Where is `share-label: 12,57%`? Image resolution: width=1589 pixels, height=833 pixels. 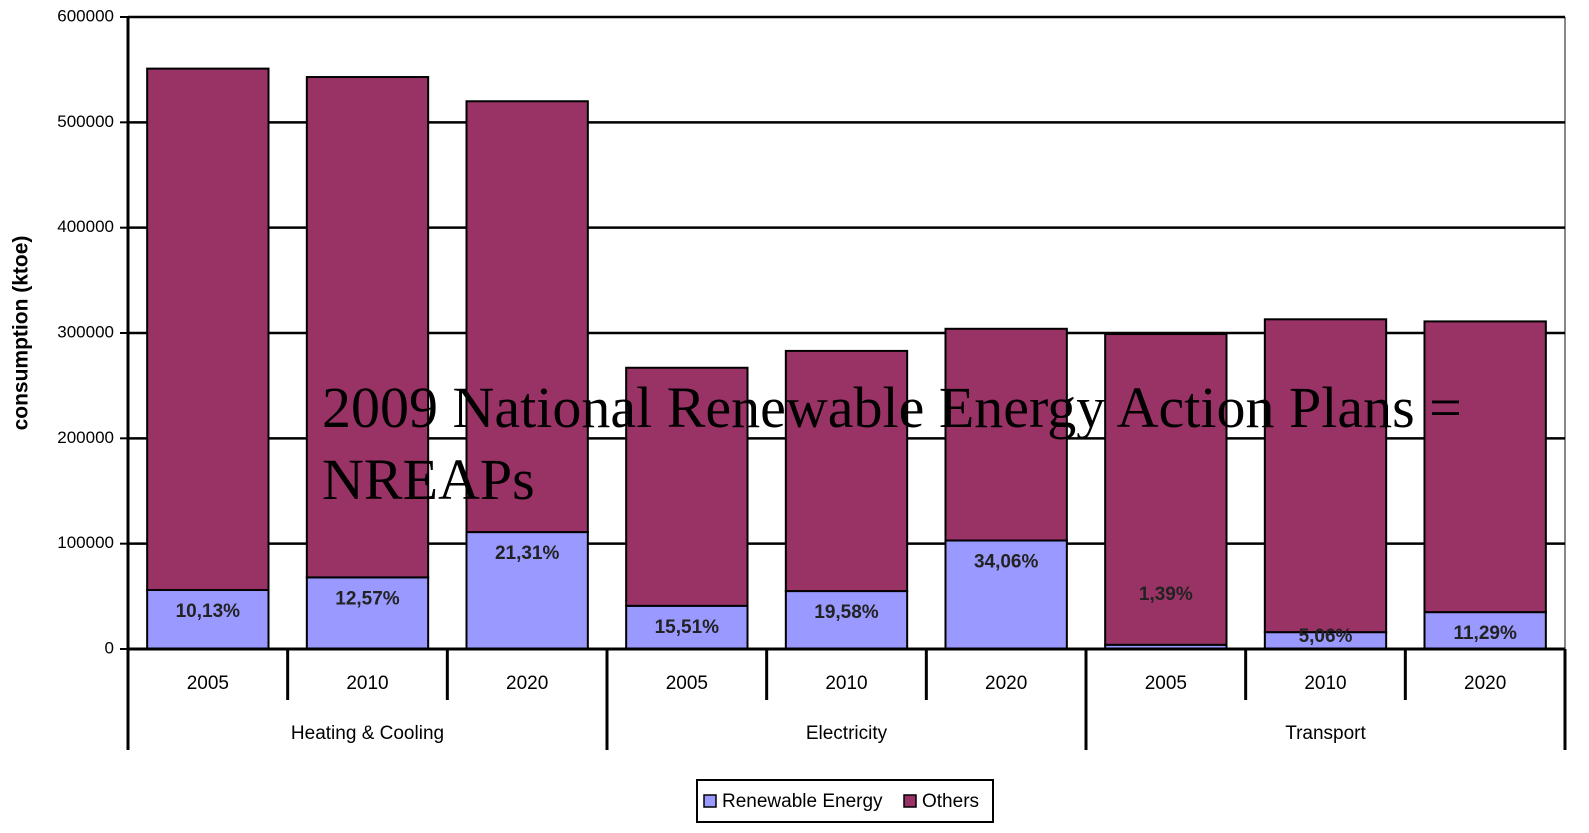 share-label: 12,57% is located at coordinates (367, 598).